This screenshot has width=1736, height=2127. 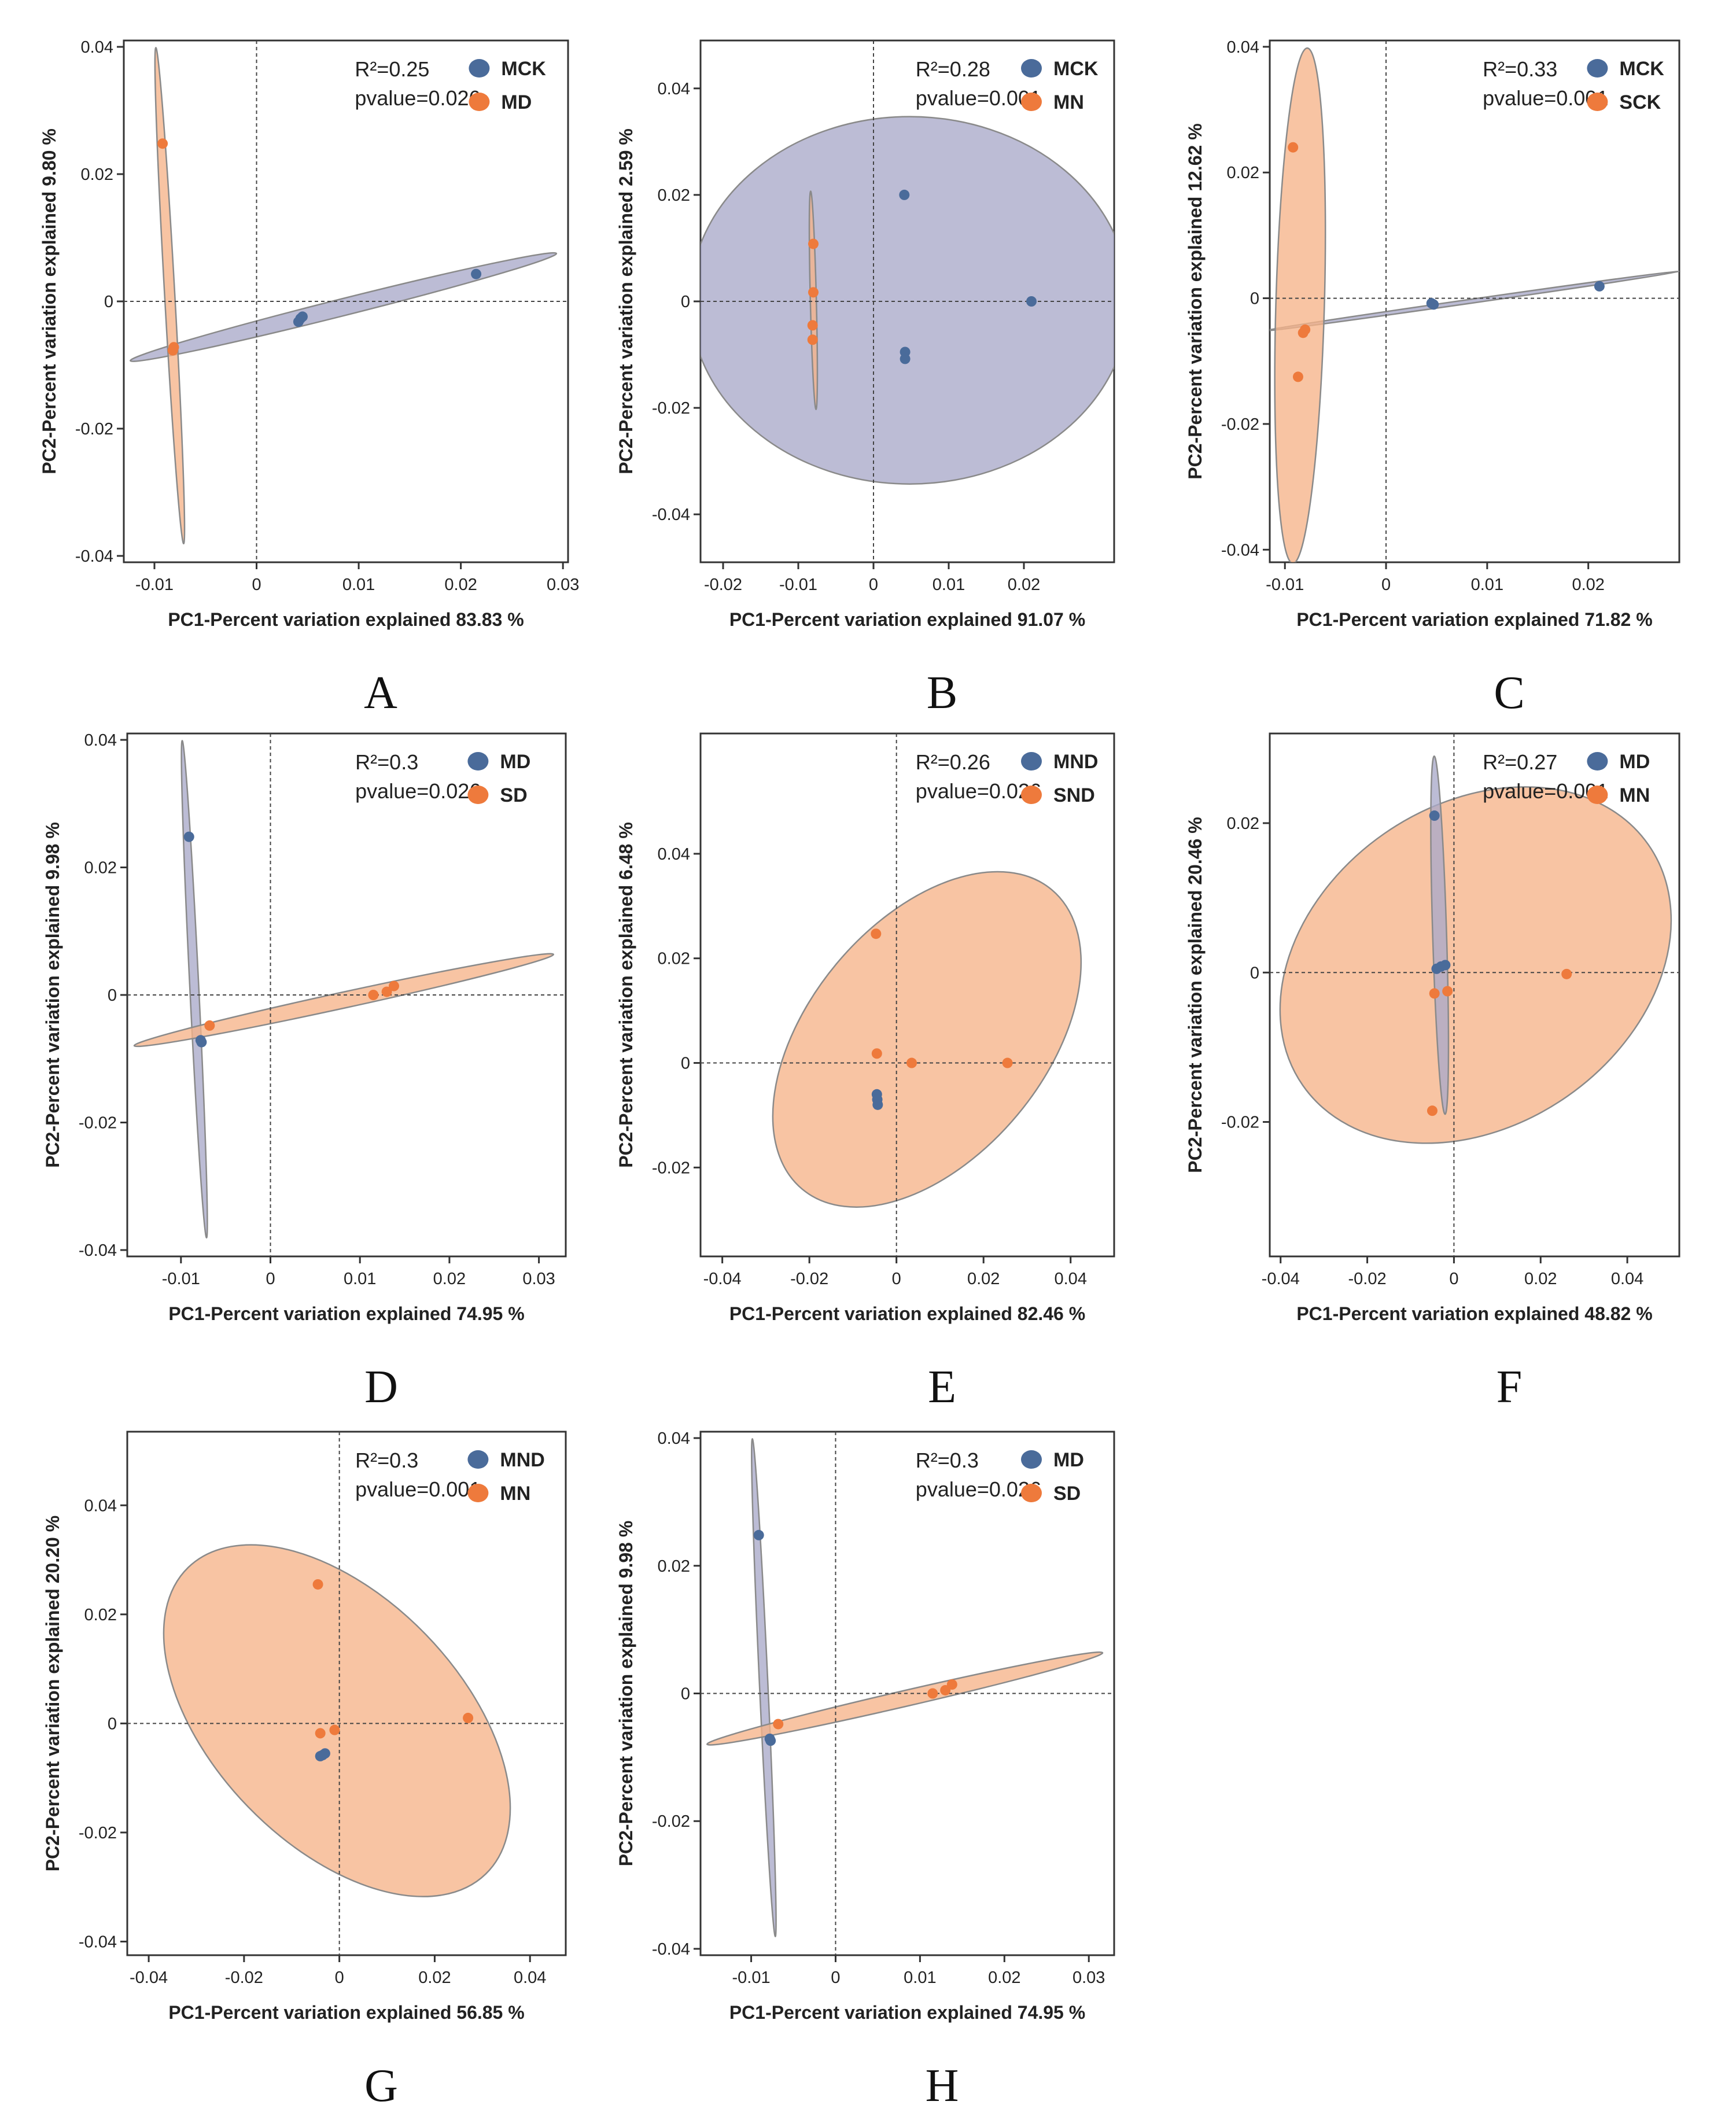 I want to click on panel-letter: E, so click(x=942, y=1388).